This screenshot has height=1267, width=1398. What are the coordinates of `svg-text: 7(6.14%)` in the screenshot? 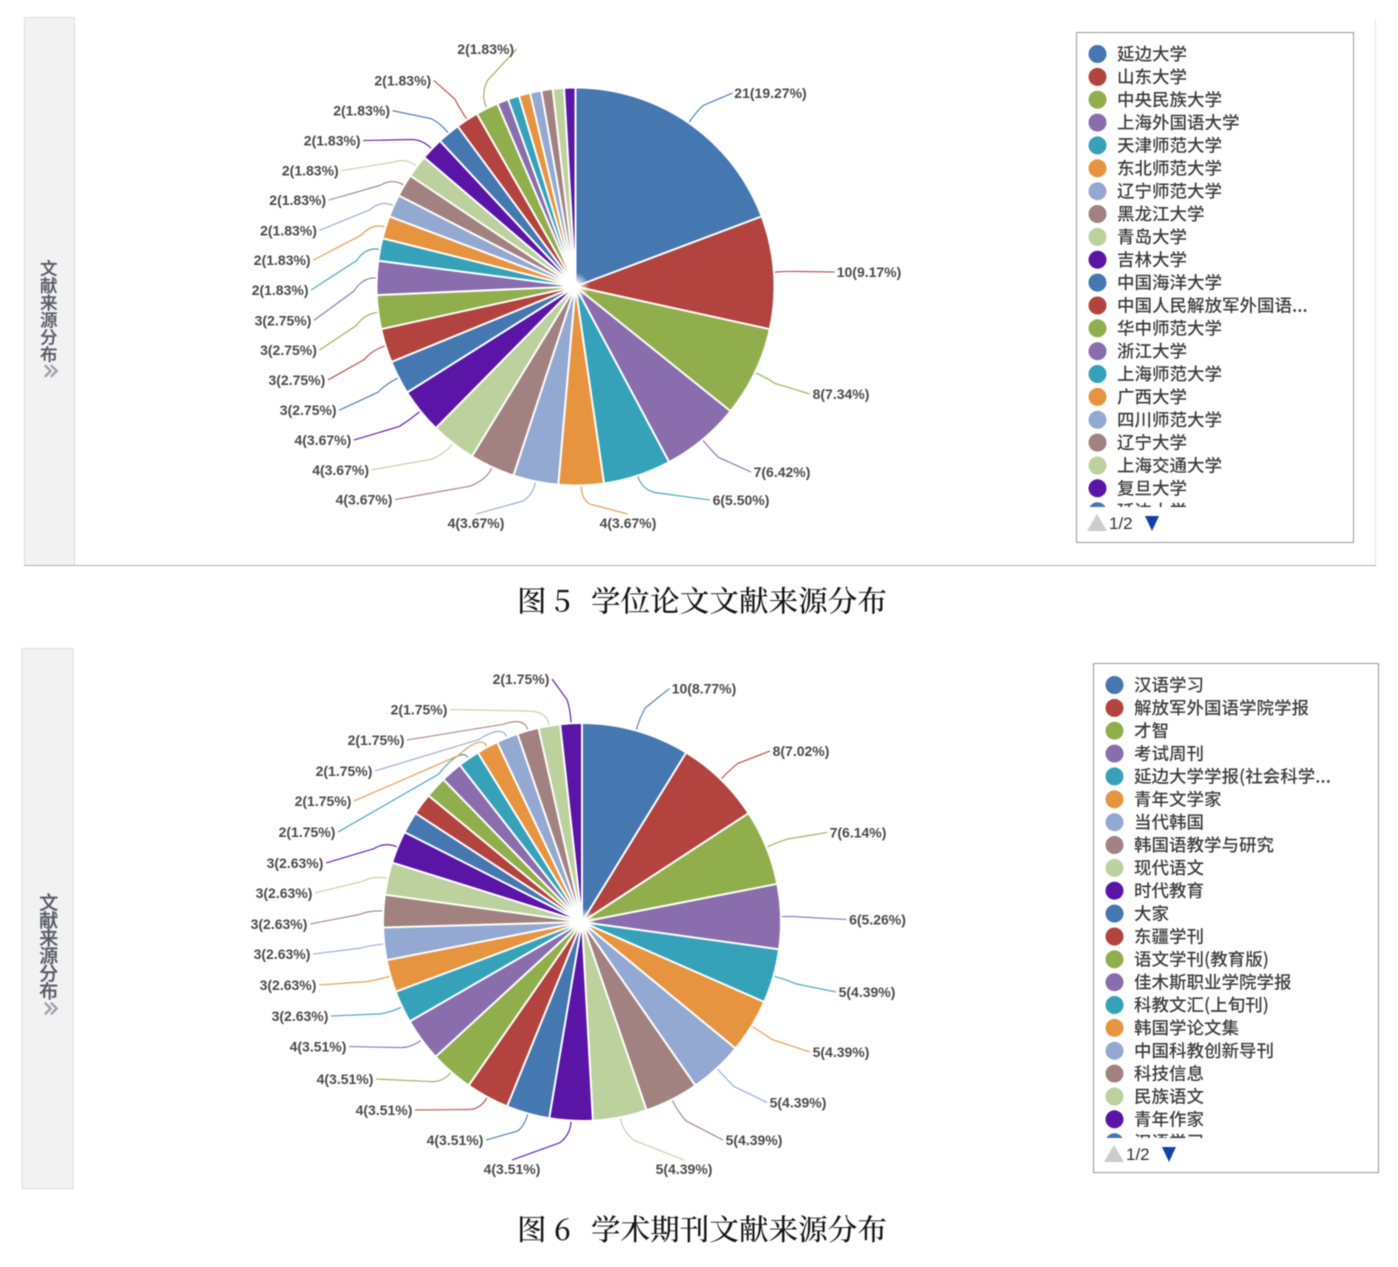 It's located at (858, 833).